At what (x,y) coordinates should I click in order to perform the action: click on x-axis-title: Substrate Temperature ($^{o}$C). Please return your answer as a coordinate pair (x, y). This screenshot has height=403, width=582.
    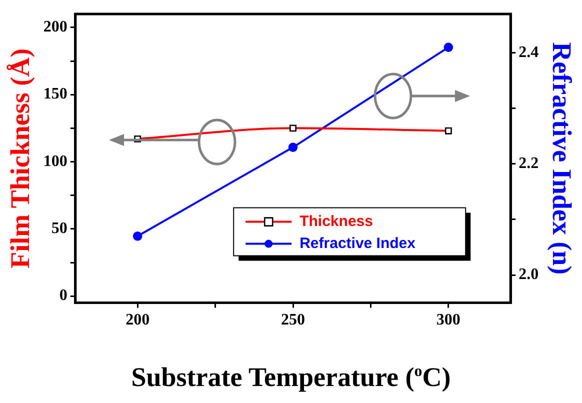
    Looking at the image, I should click on (291, 377).